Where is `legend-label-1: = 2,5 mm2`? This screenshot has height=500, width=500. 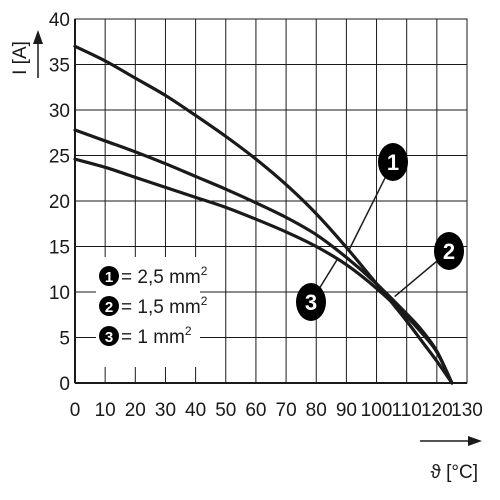
legend-label-1: = 2,5 mm2 is located at coordinates (164, 276).